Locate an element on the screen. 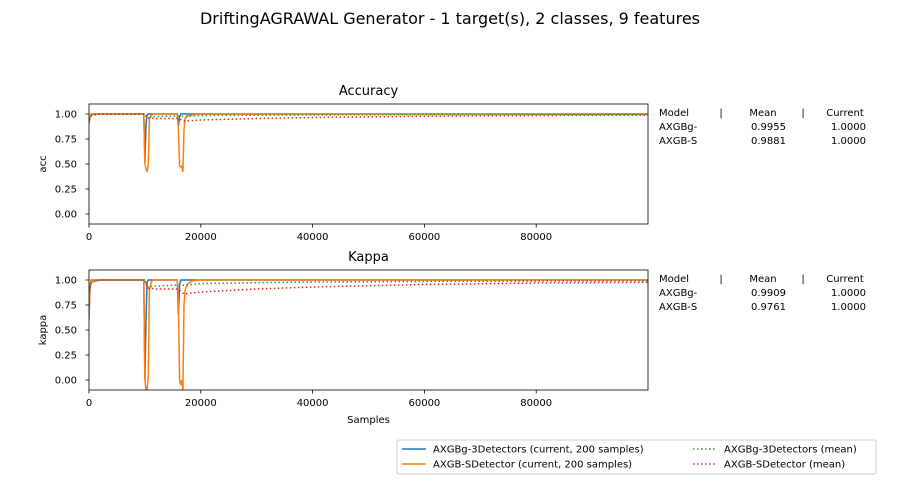 This screenshot has height=500, width=900. stats-mean-cell: 0.9955 is located at coordinates (768, 127).